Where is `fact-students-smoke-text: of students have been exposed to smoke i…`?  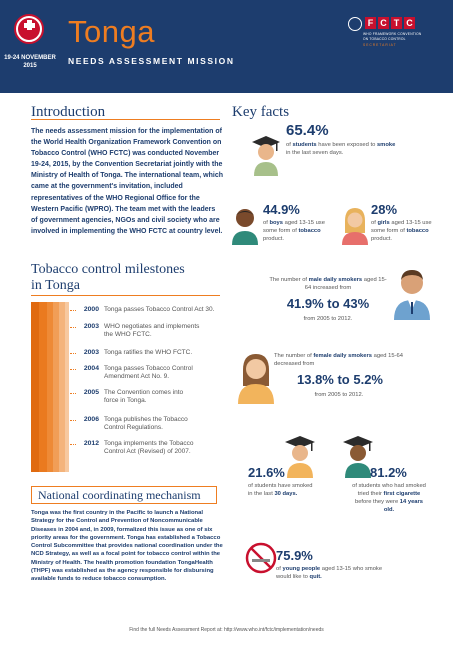
fact-students-smoke-text: of students have been exposed to smoke i… is located at coordinates (341, 149).